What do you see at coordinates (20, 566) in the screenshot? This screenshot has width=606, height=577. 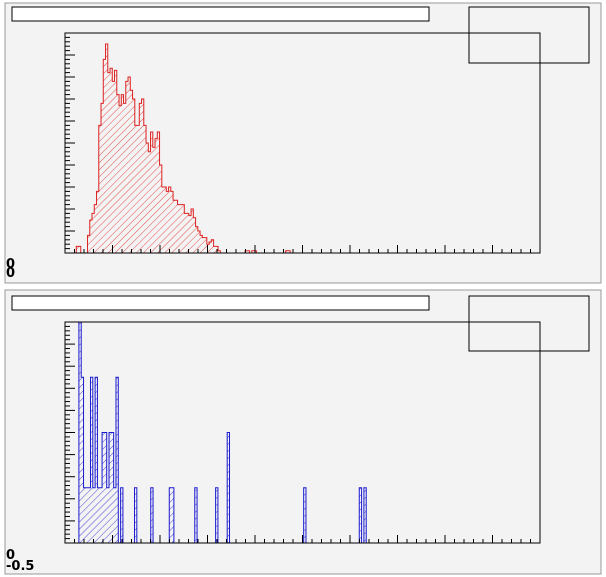 I see `bottom-yaxis-label-2: -0.5` at bounding box center [20, 566].